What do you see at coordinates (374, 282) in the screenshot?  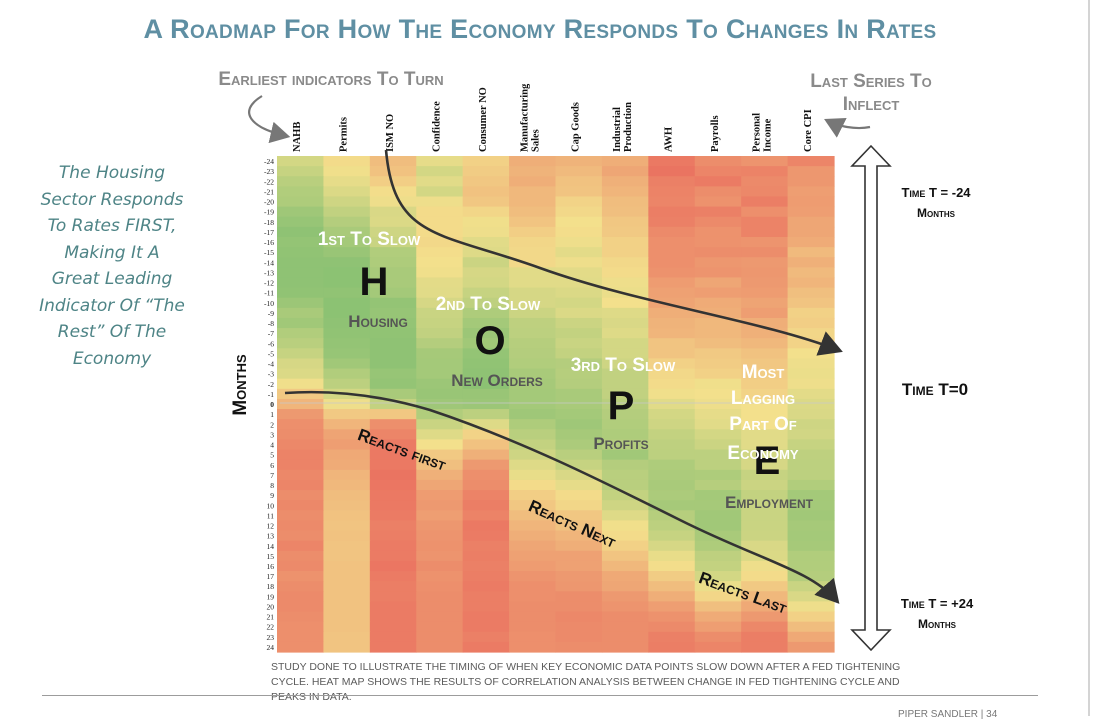 I see `hope-letter-h: H` at bounding box center [374, 282].